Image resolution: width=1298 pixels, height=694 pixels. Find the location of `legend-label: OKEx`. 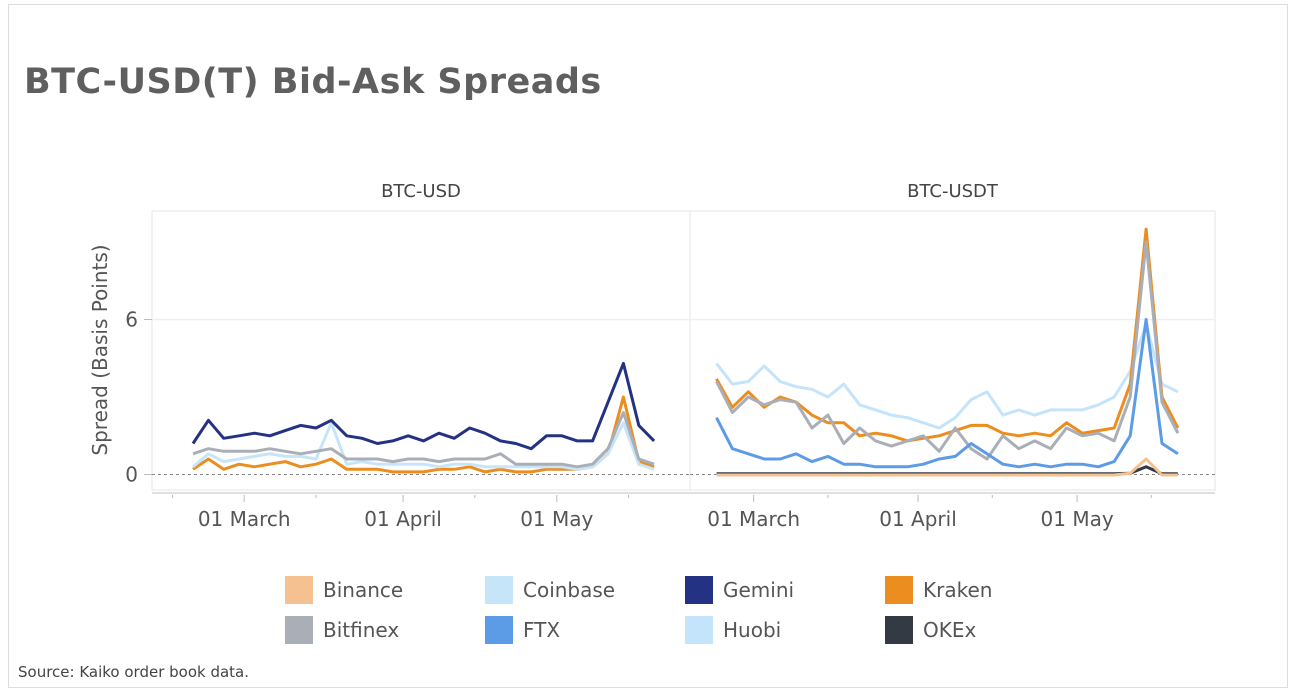

legend-label: OKEx is located at coordinates (950, 630).